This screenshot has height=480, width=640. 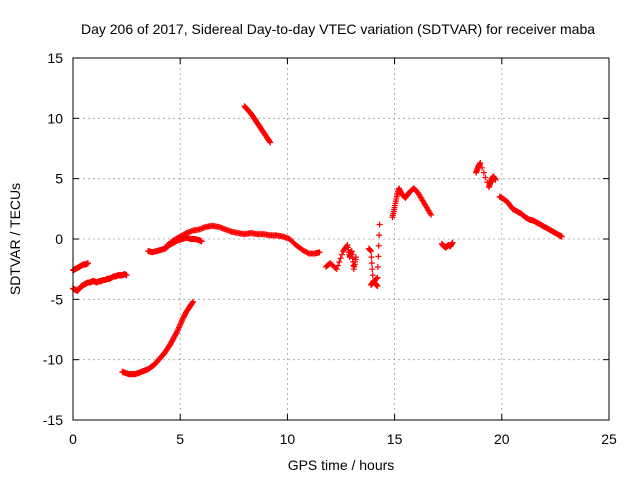 What do you see at coordinates (180, 439) in the screenshot?
I see `x-tick-label: 5` at bounding box center [180, 439].